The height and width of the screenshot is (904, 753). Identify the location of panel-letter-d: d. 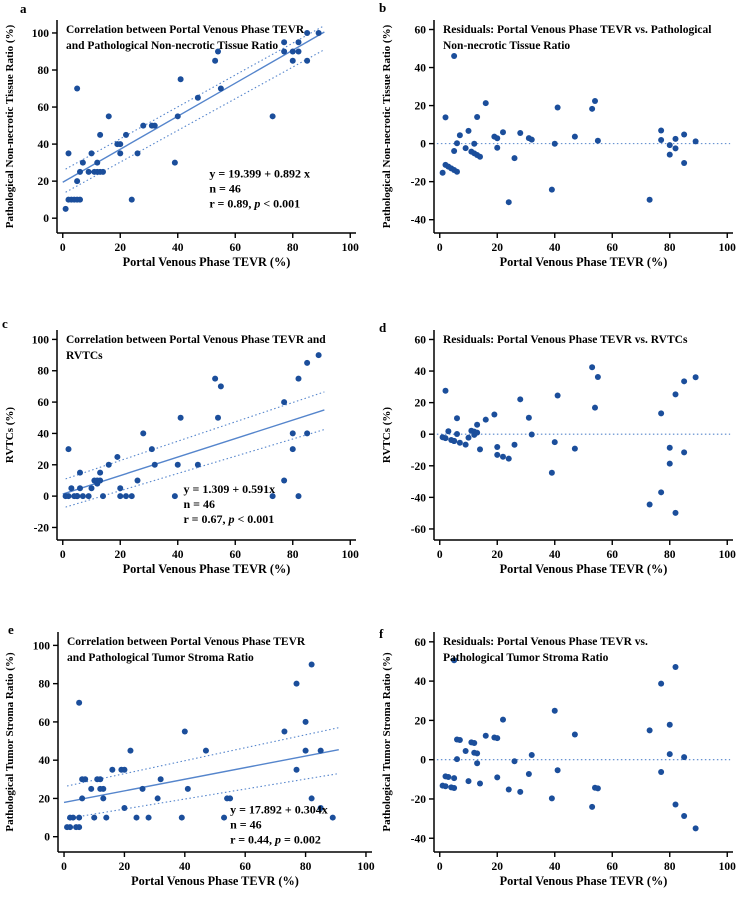
(383, 327).